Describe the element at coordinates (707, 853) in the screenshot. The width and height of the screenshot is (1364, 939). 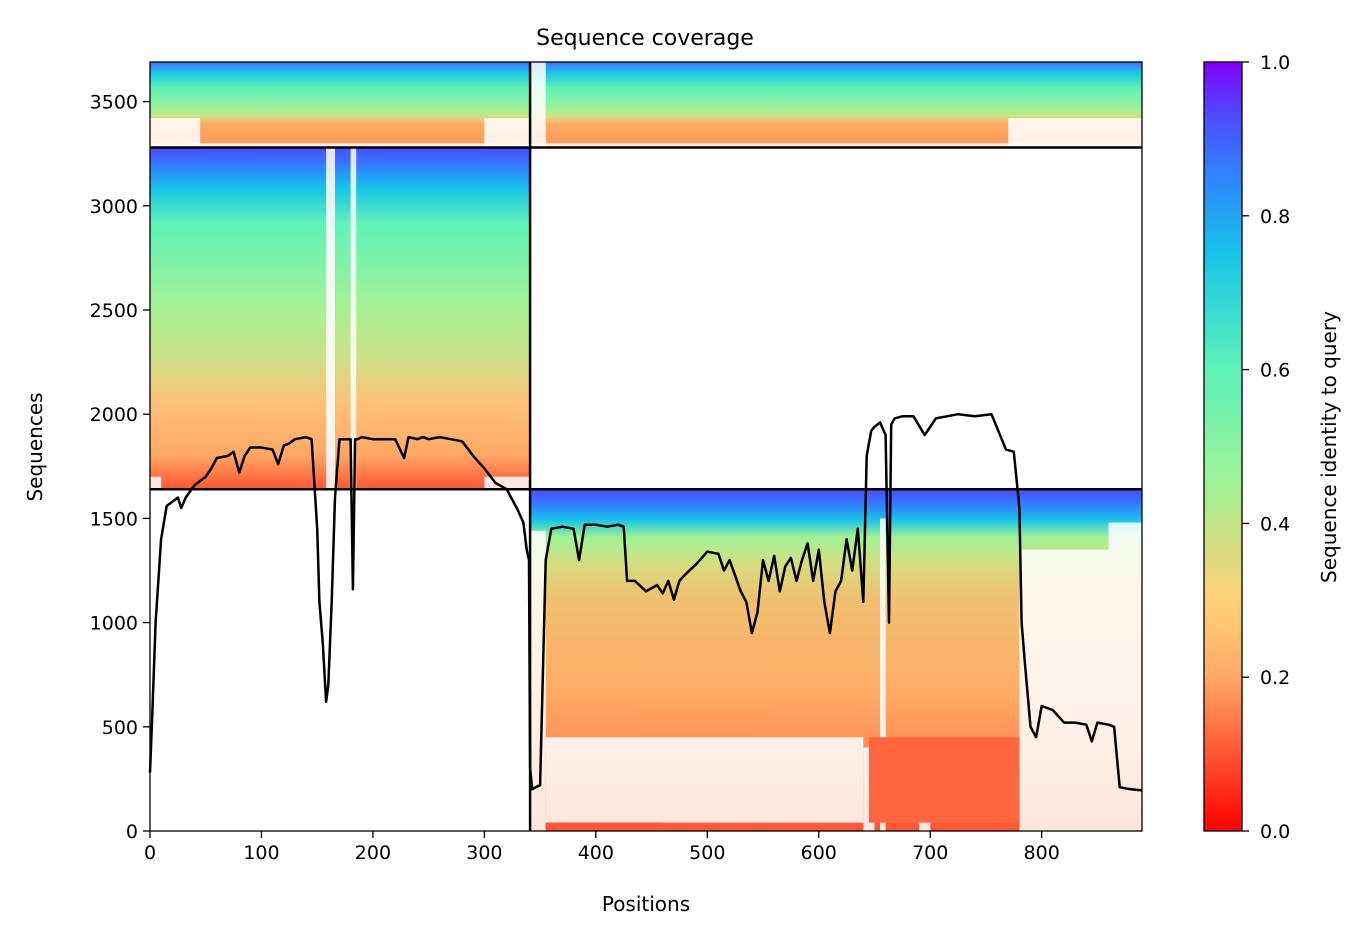
I see `x-tick-label: 500` at that location.